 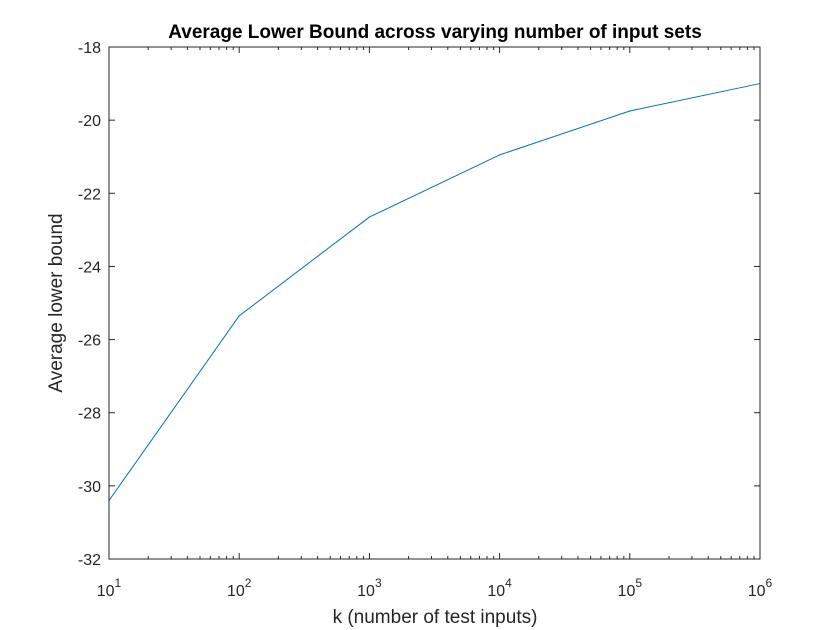 What do you see at coordinates (89, 121) in the screenshot?
I see `y-tick-label: -20` at bounding box center [89, 121].